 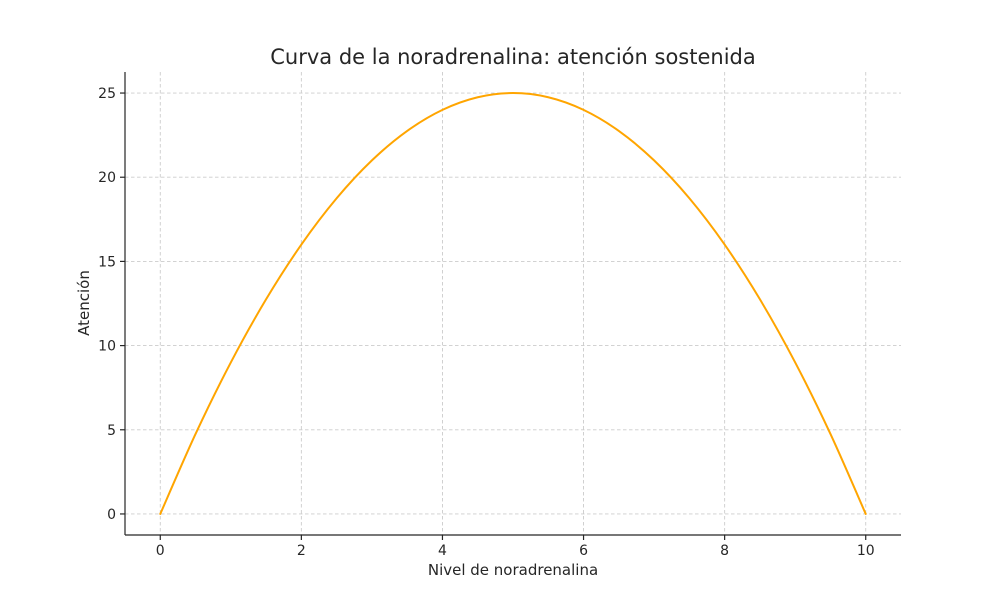 What do you see at coordinates (583, 551) in the screenshot?
I see `x-tick-label: 6` at bounding box center [583, 551].